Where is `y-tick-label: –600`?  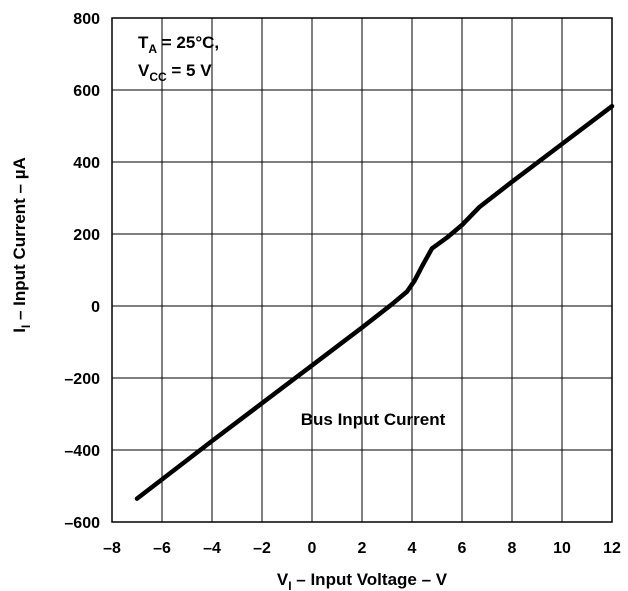
y-tick-label: –600 is located at coordinates (82, 523).